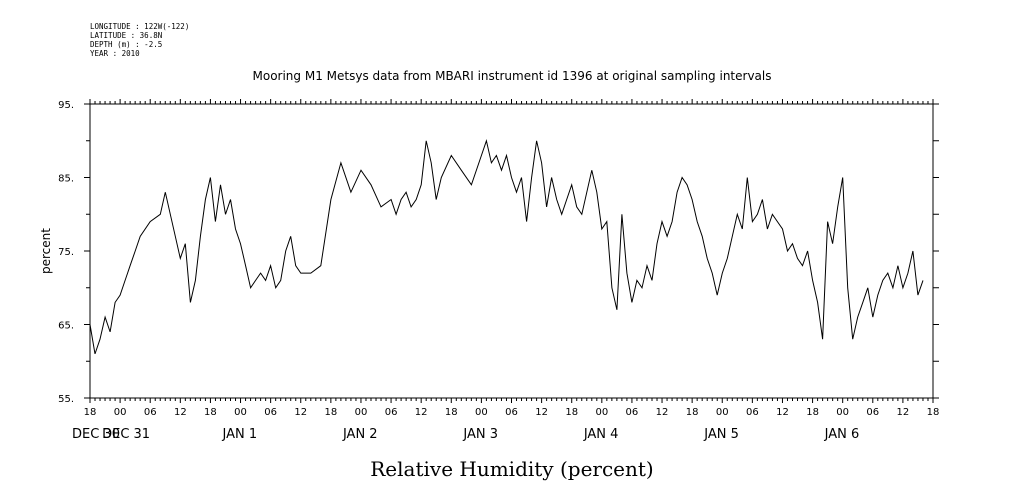  Describe the element at coordinates (601, 434) in the screenshot. I see `day-label: JAN 4` at that location.